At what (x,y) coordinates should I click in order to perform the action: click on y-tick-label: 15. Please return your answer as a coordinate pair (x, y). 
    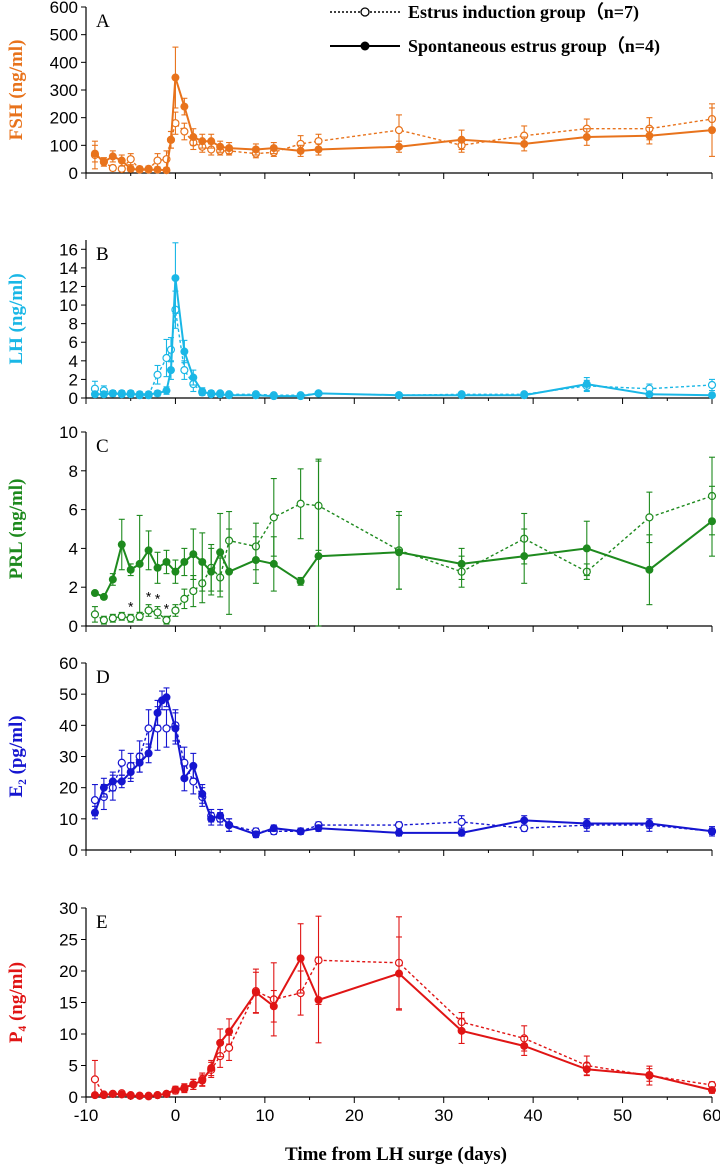
    Looking at the image, I should click on (68, 1003).